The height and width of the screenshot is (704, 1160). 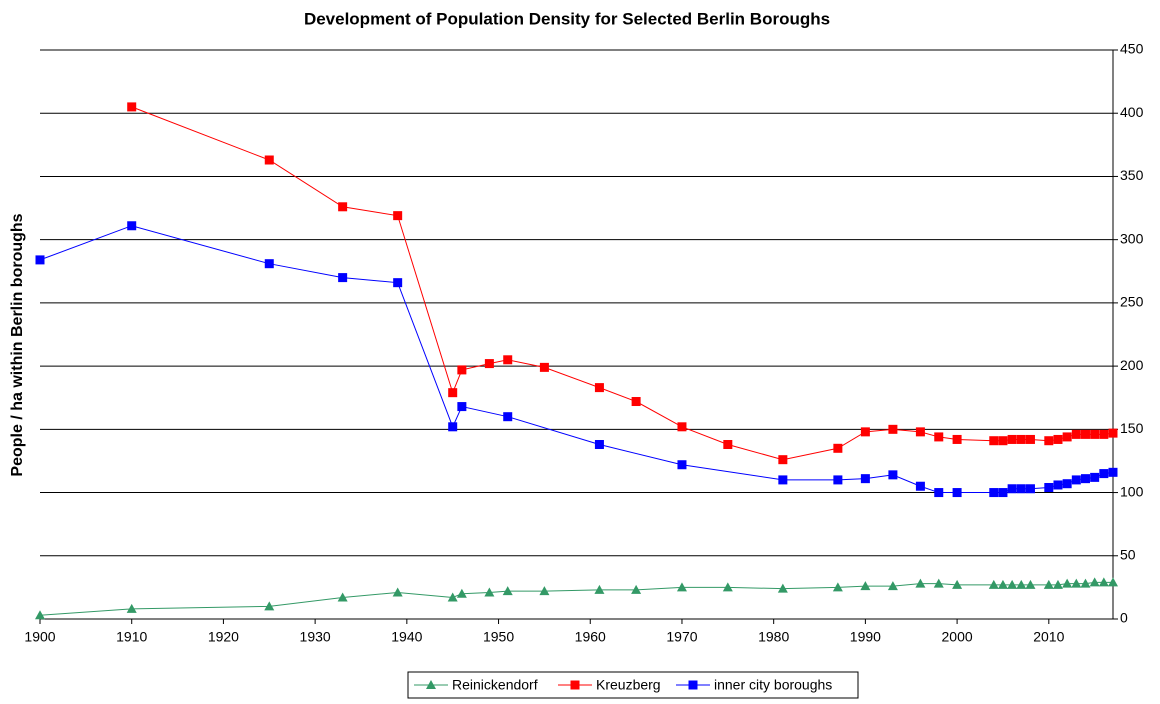 What do you see at coordinates (1048, 637) in the screenshot?
I see `x-tick-label: 2010` at bounding box center [1048, 637].